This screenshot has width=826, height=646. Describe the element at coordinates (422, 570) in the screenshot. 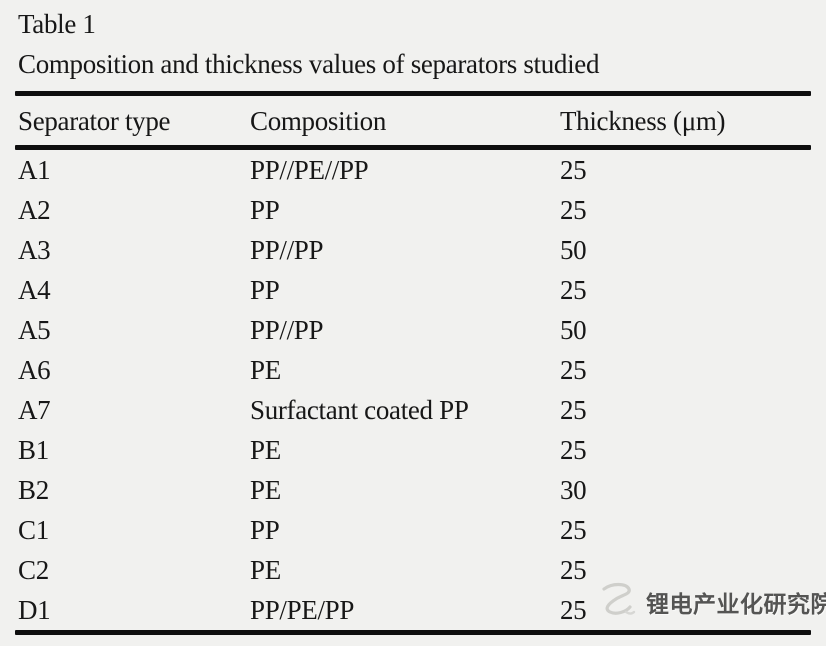

I see `table-row: C2 PE 25` at that location.